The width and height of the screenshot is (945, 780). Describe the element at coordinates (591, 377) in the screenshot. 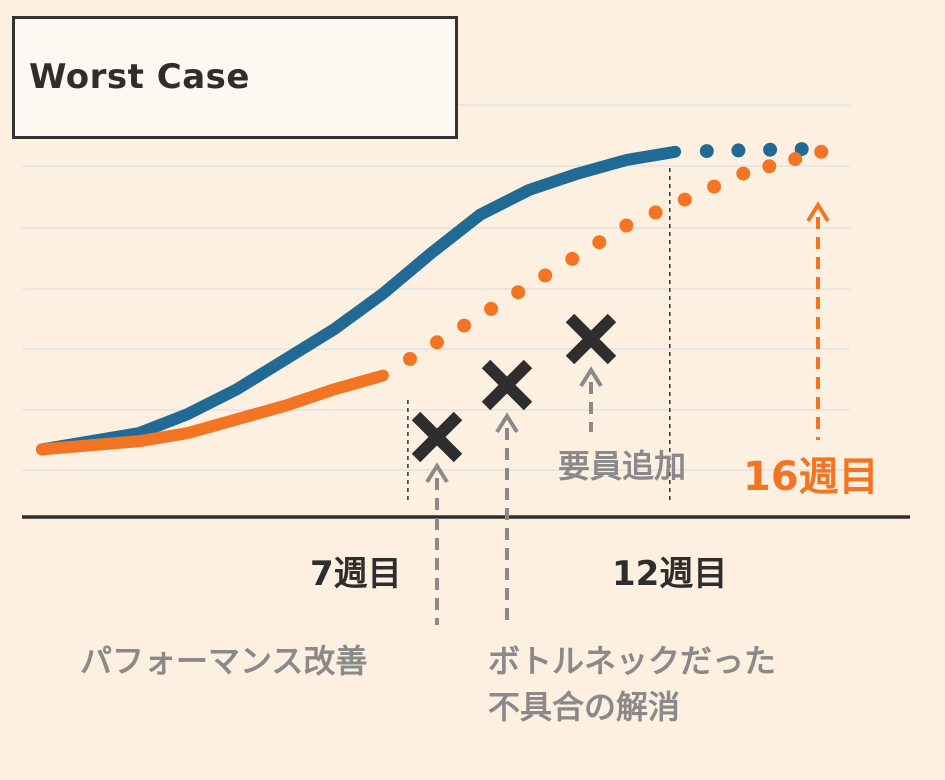

I see `arrow-staff-head` at that location.